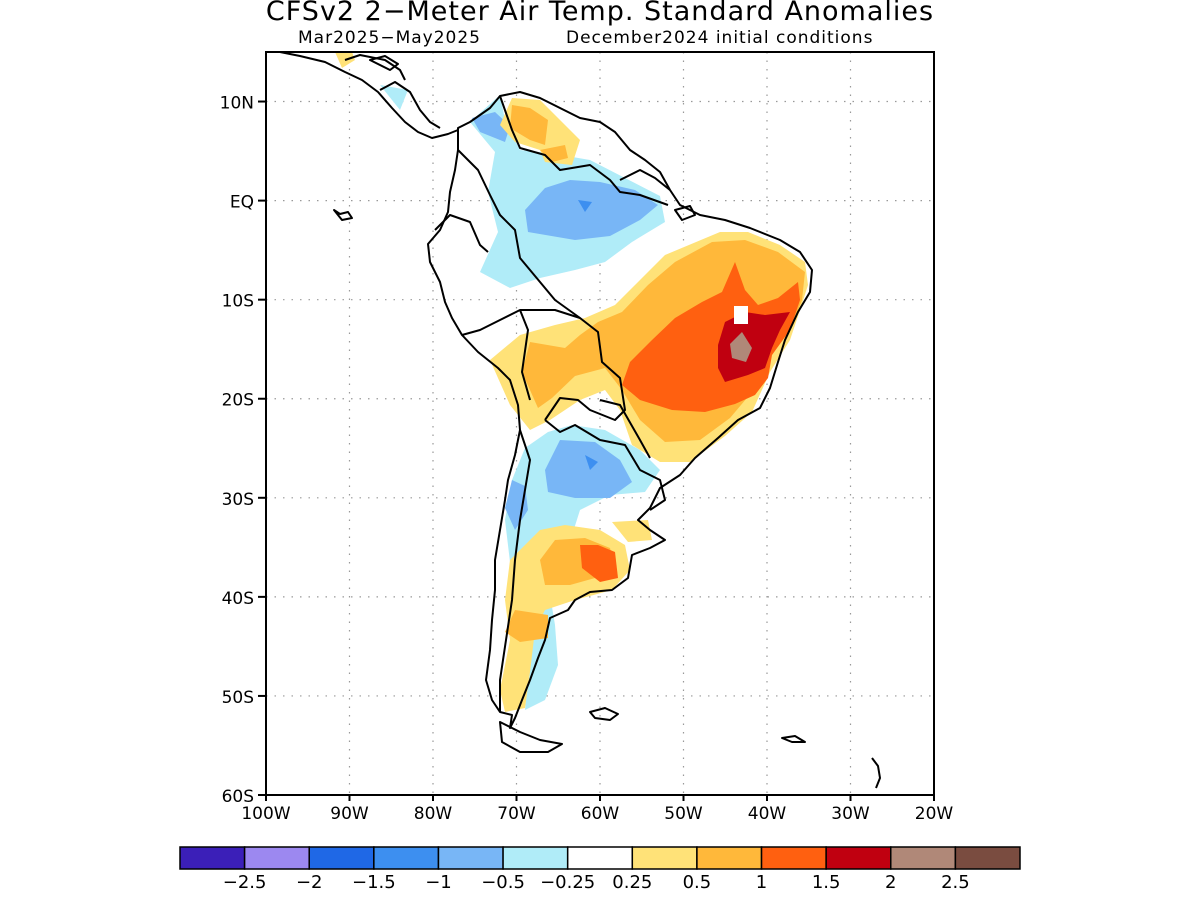  I want to click on lon-tick-label: 90W, so click(349, 814).